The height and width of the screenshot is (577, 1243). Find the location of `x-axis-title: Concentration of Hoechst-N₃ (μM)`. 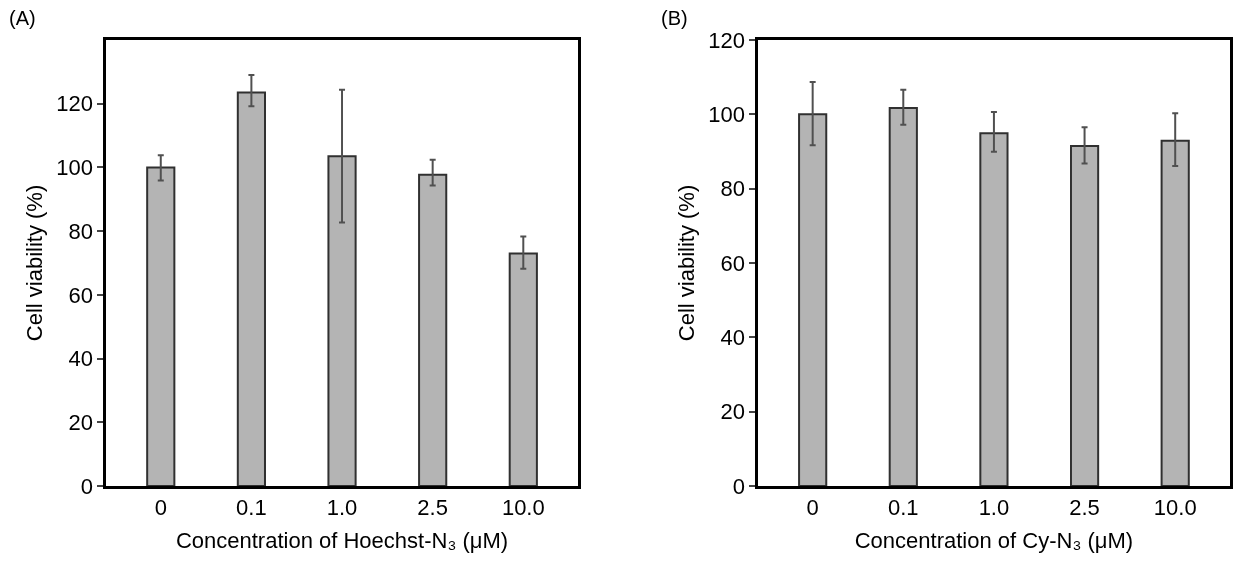

x-axis-title: Concentration of Hoechst-N₃ (μM) is located at coordinates (342, 541).